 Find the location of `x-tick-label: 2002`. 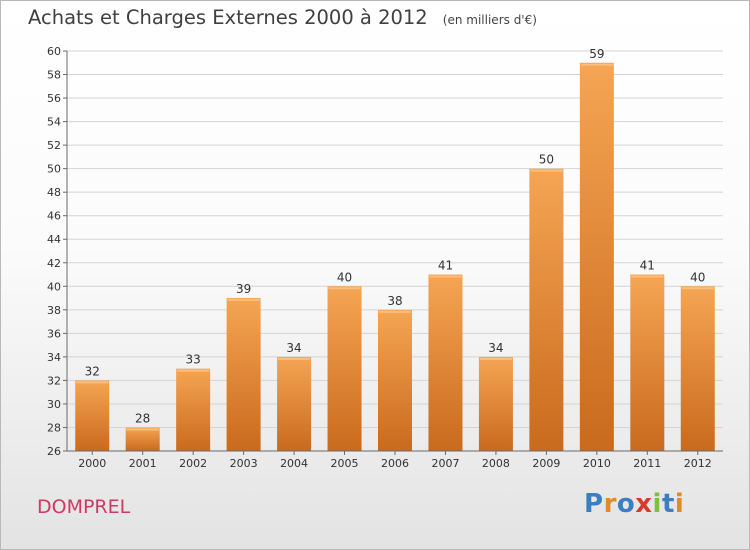

x-tick-label: 2002 is located at coordinates (193, 463).